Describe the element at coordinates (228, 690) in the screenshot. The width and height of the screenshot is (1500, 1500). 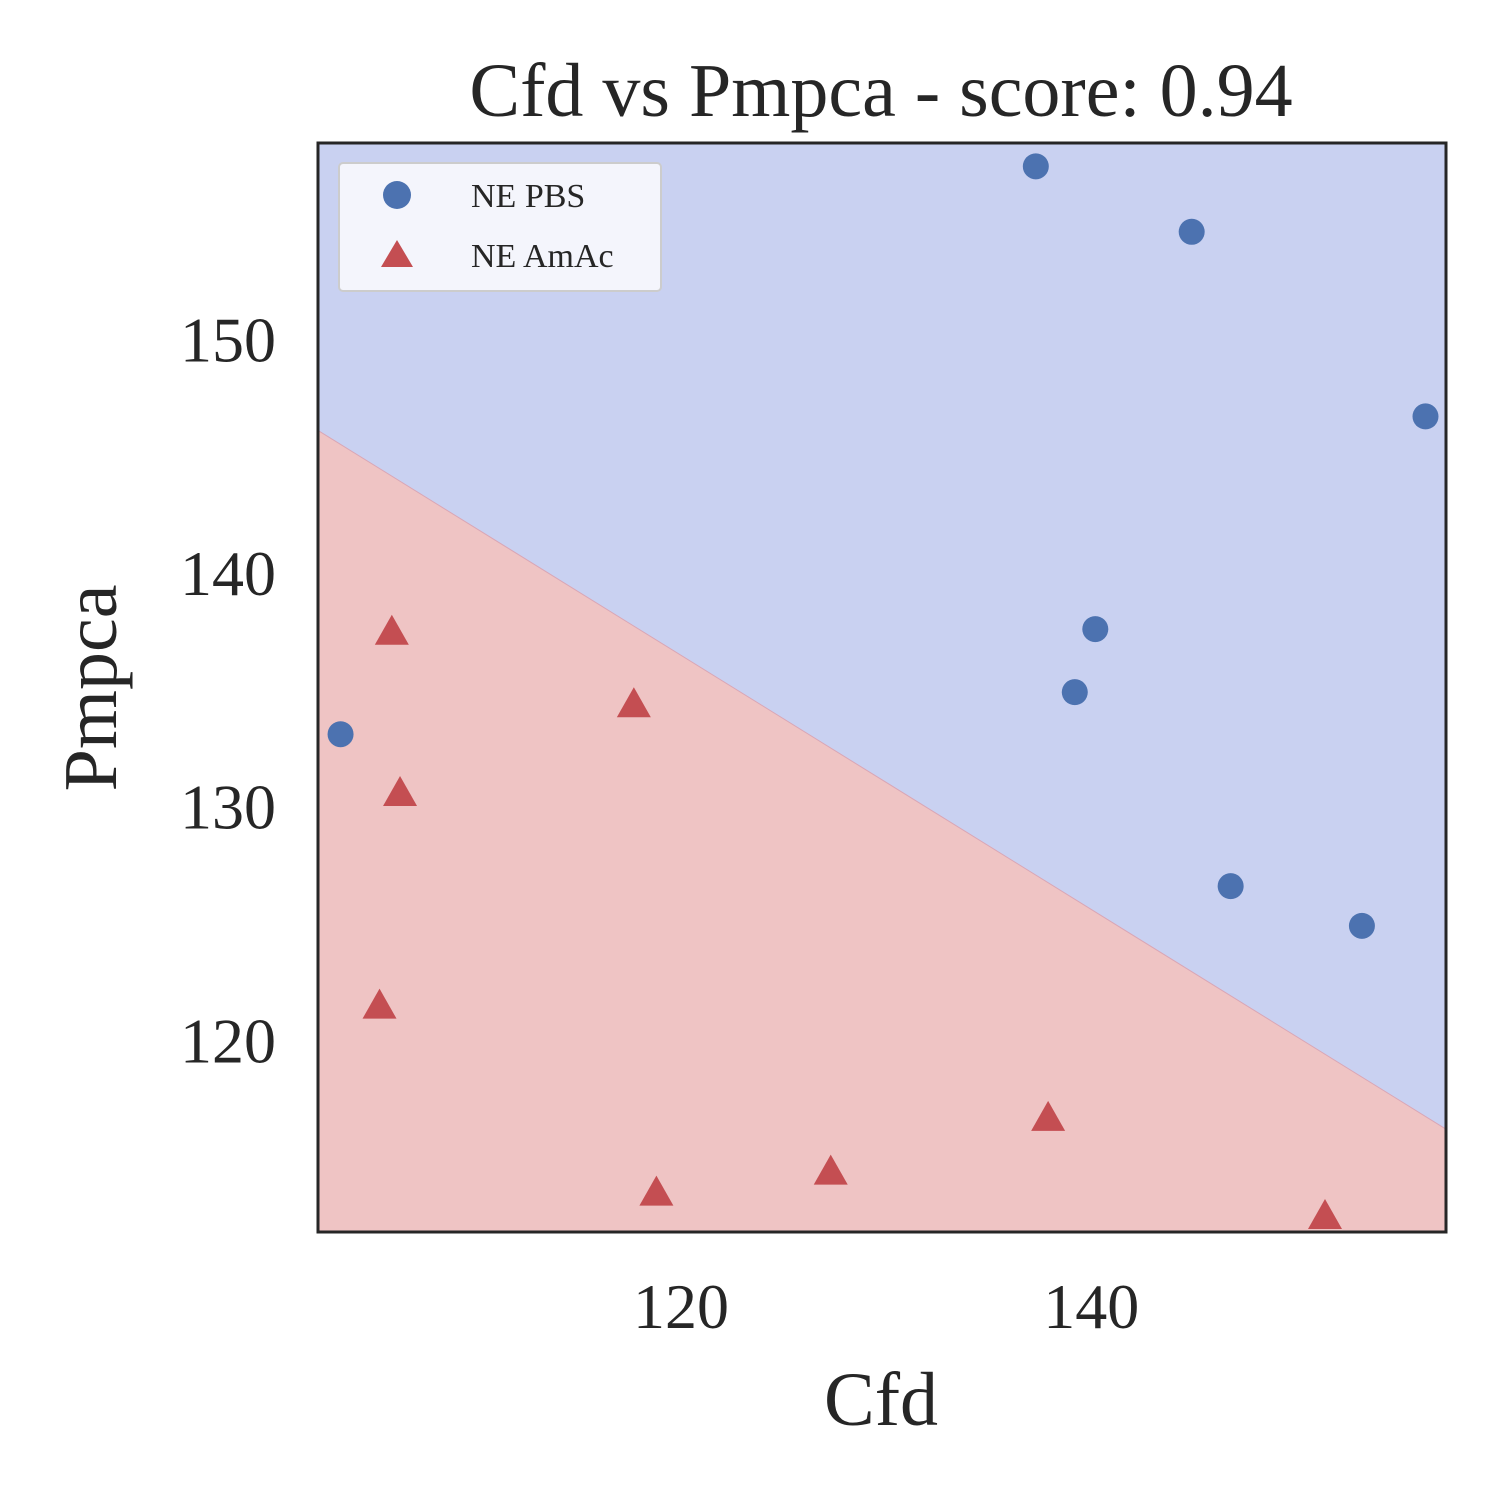
I see `y-axis-ticks: 120 130 140 150` at that location.